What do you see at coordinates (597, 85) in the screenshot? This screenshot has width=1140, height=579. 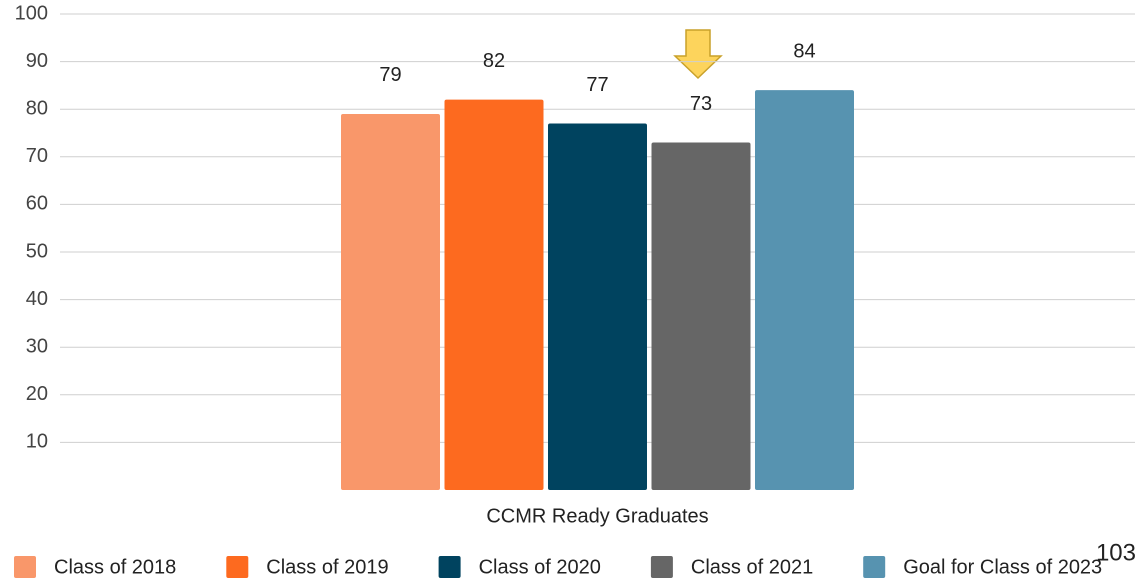 I see `data-label: 77` at bounding box center [597, 85].